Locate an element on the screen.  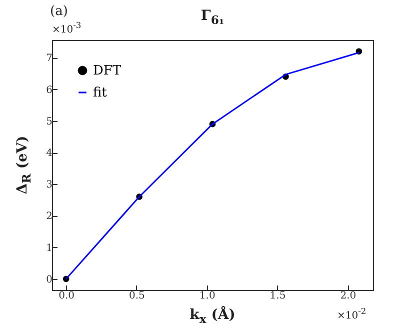
y-tick-label: 6 is located at coordinates (49, 90).